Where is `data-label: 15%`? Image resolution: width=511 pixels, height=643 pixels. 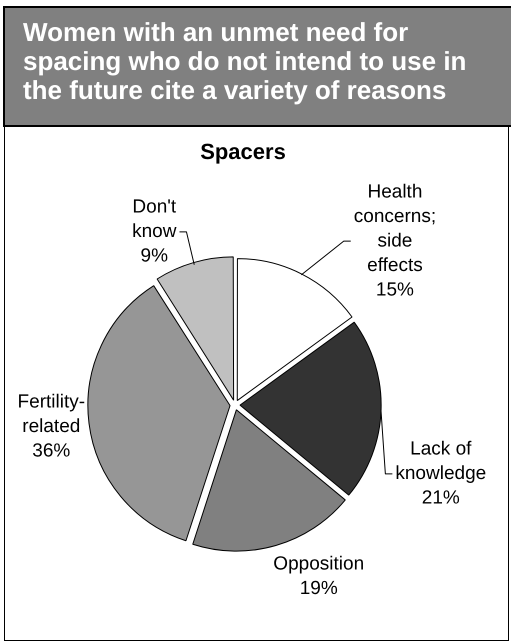
data-label: 15% is located at coordinates (395, 289).